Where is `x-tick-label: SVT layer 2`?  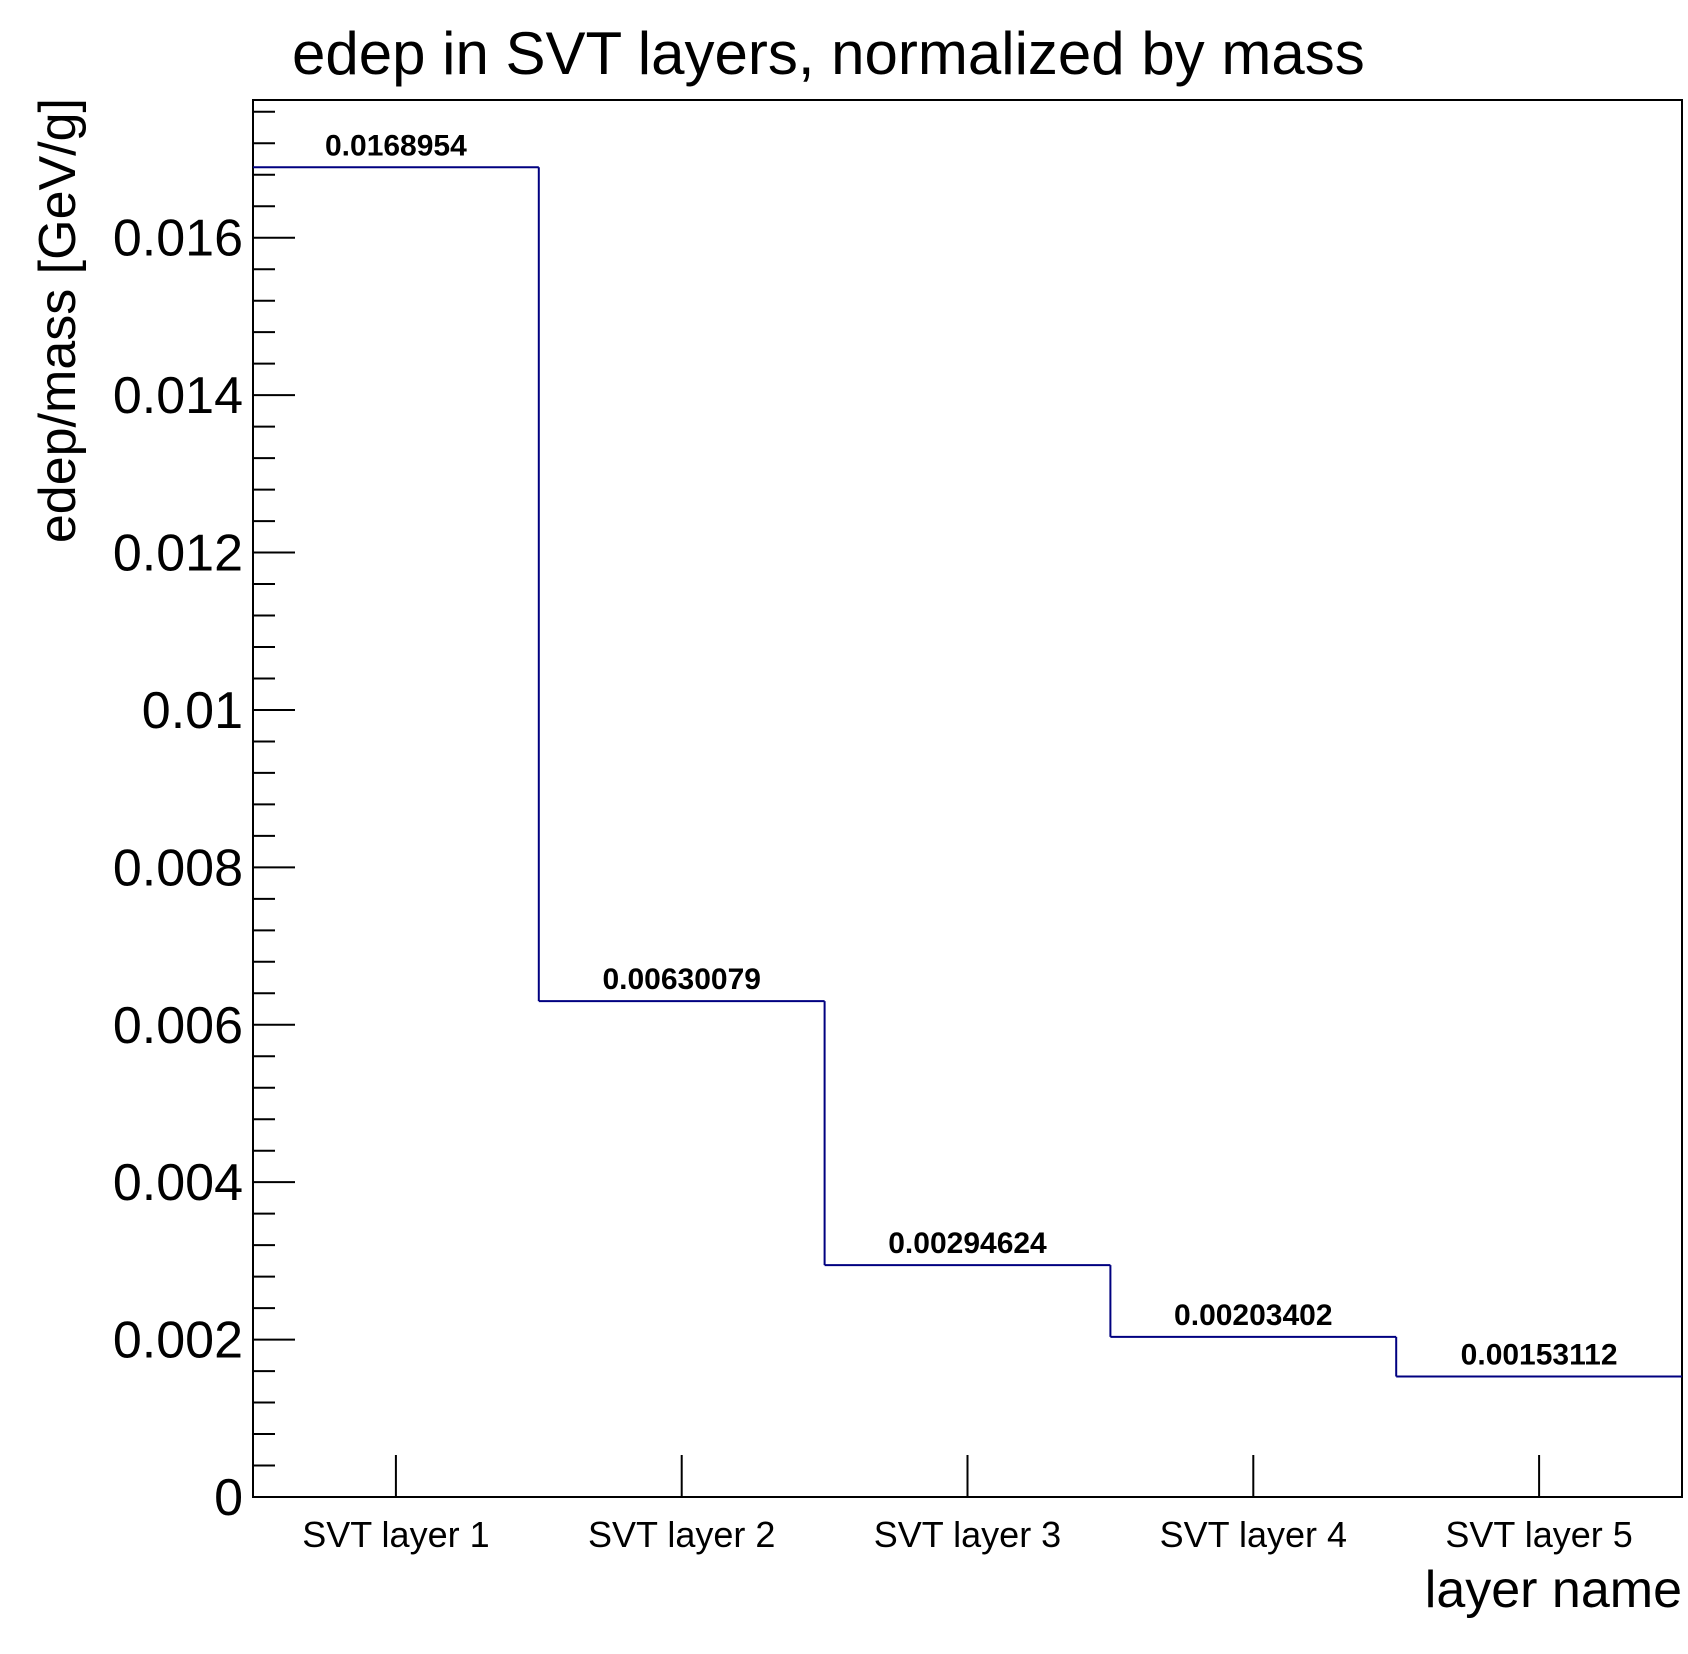 x-tick-label: SVT layer 2 is located at coordinates (681, 1534).